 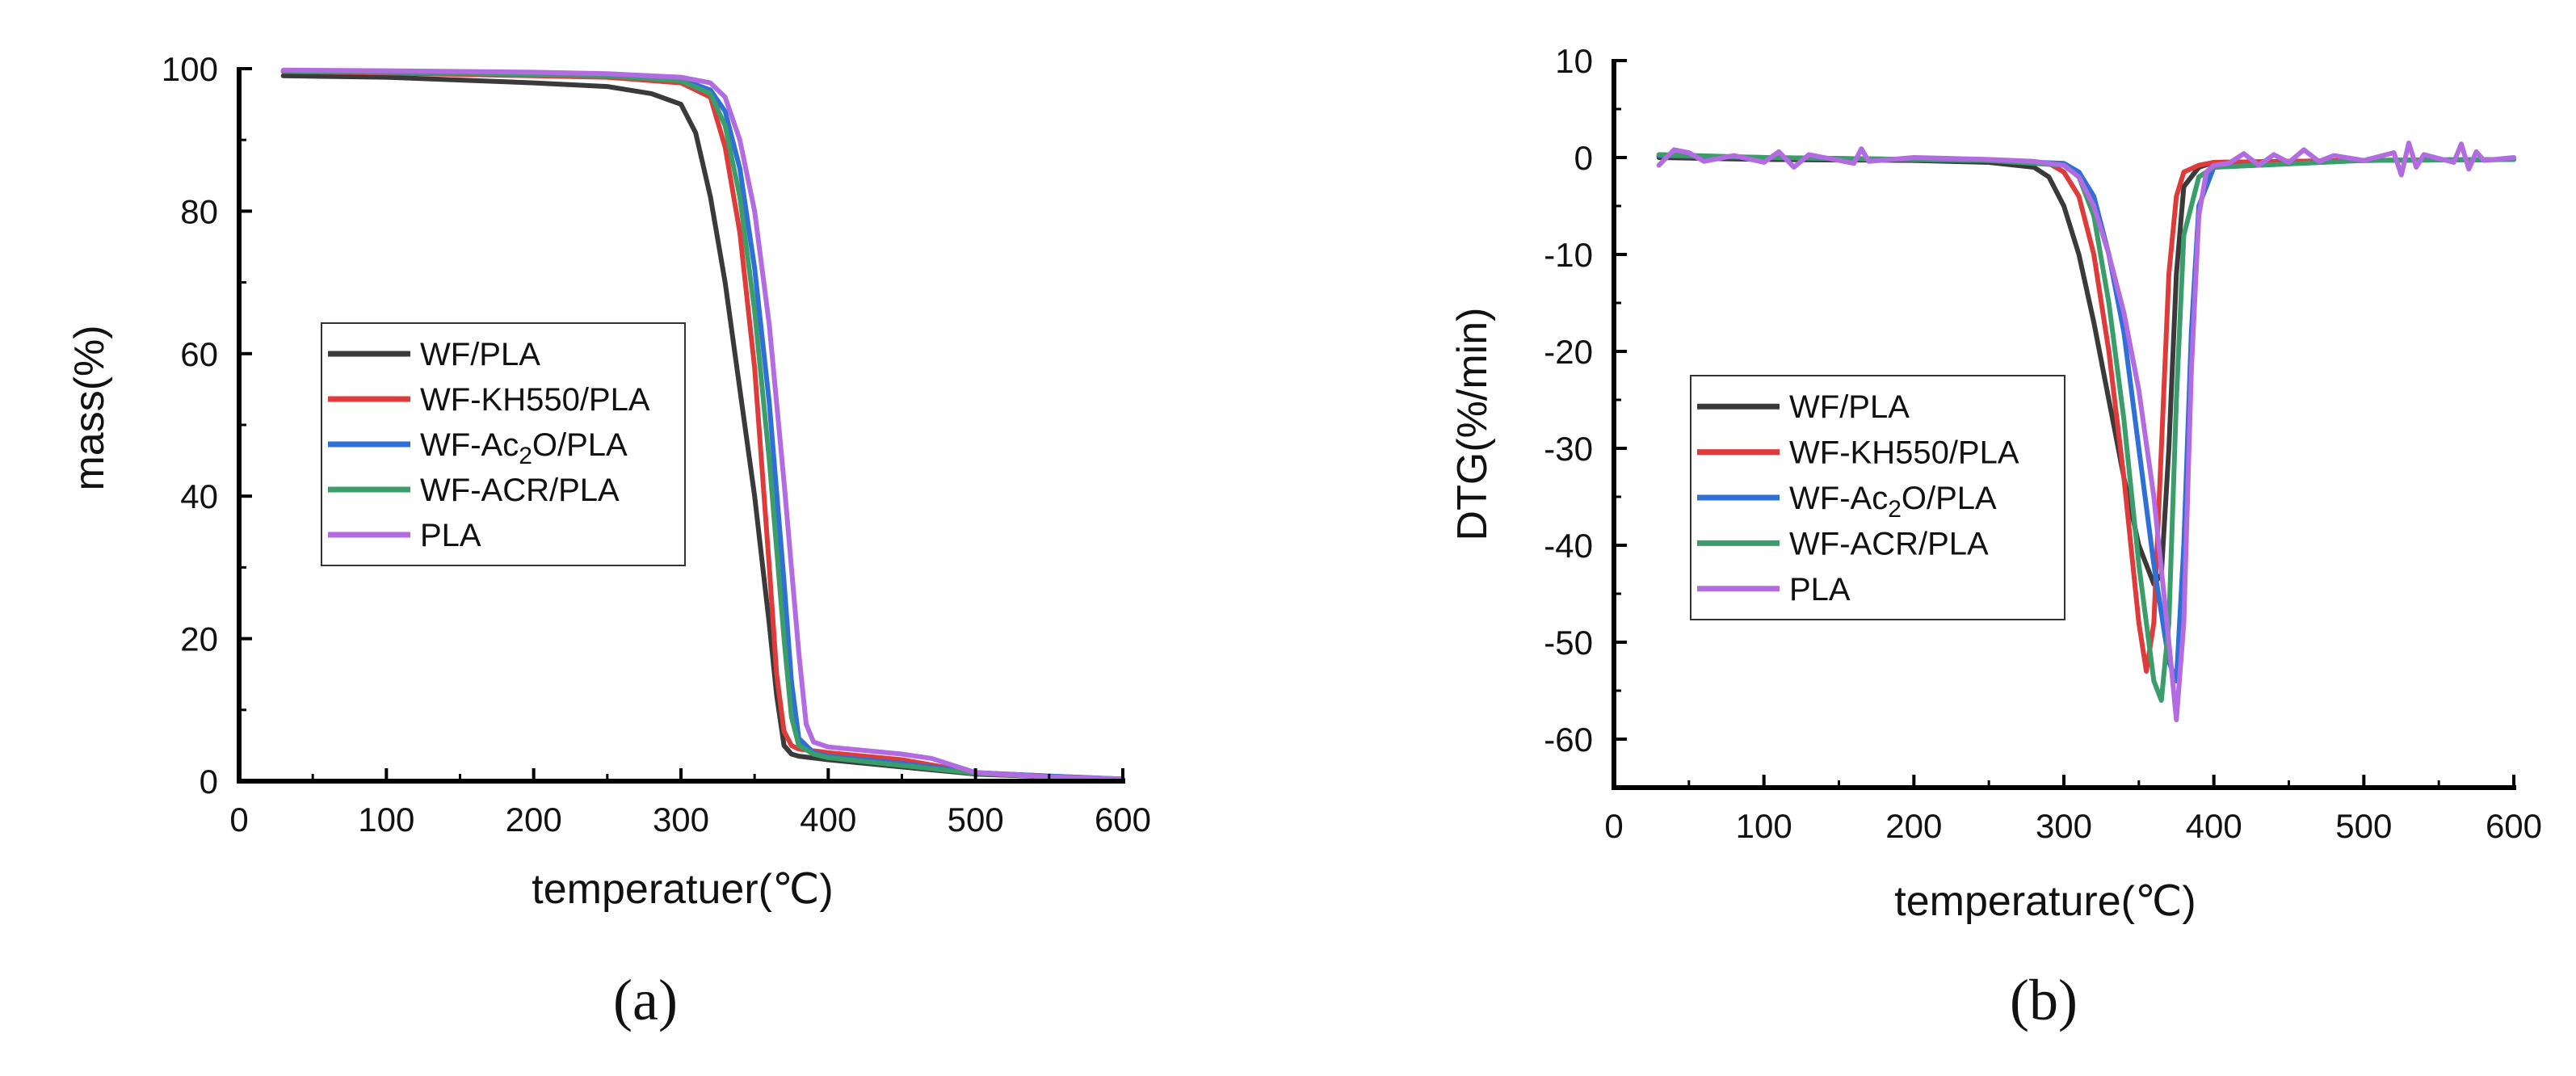 What do you see at coordinates (534, 820) in the screenshot?
I see `chart-a-x-tick-label: 200` at bounding box center [534, 820].